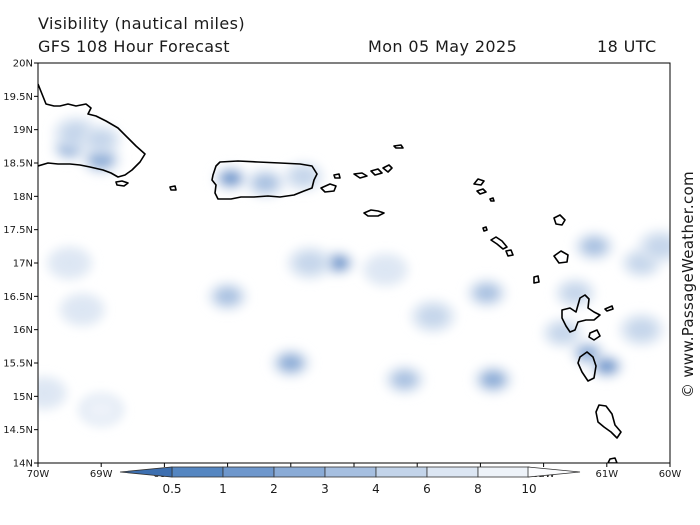 This screenshot has width=700, height=525. Describe the element at coordinates (23, 64) in the screenshot. I see `lat-tick-label: 20N` at that location.